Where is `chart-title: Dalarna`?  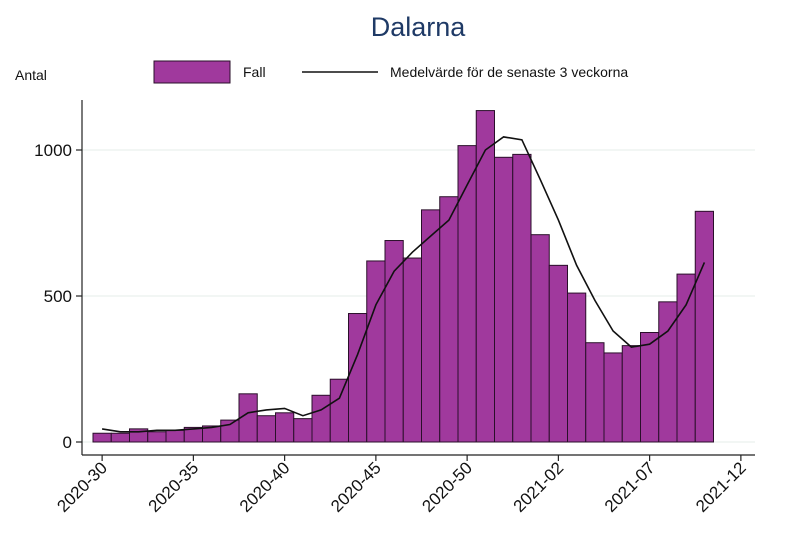
chart-title: Dalarna is located at coordinates (419, 27).